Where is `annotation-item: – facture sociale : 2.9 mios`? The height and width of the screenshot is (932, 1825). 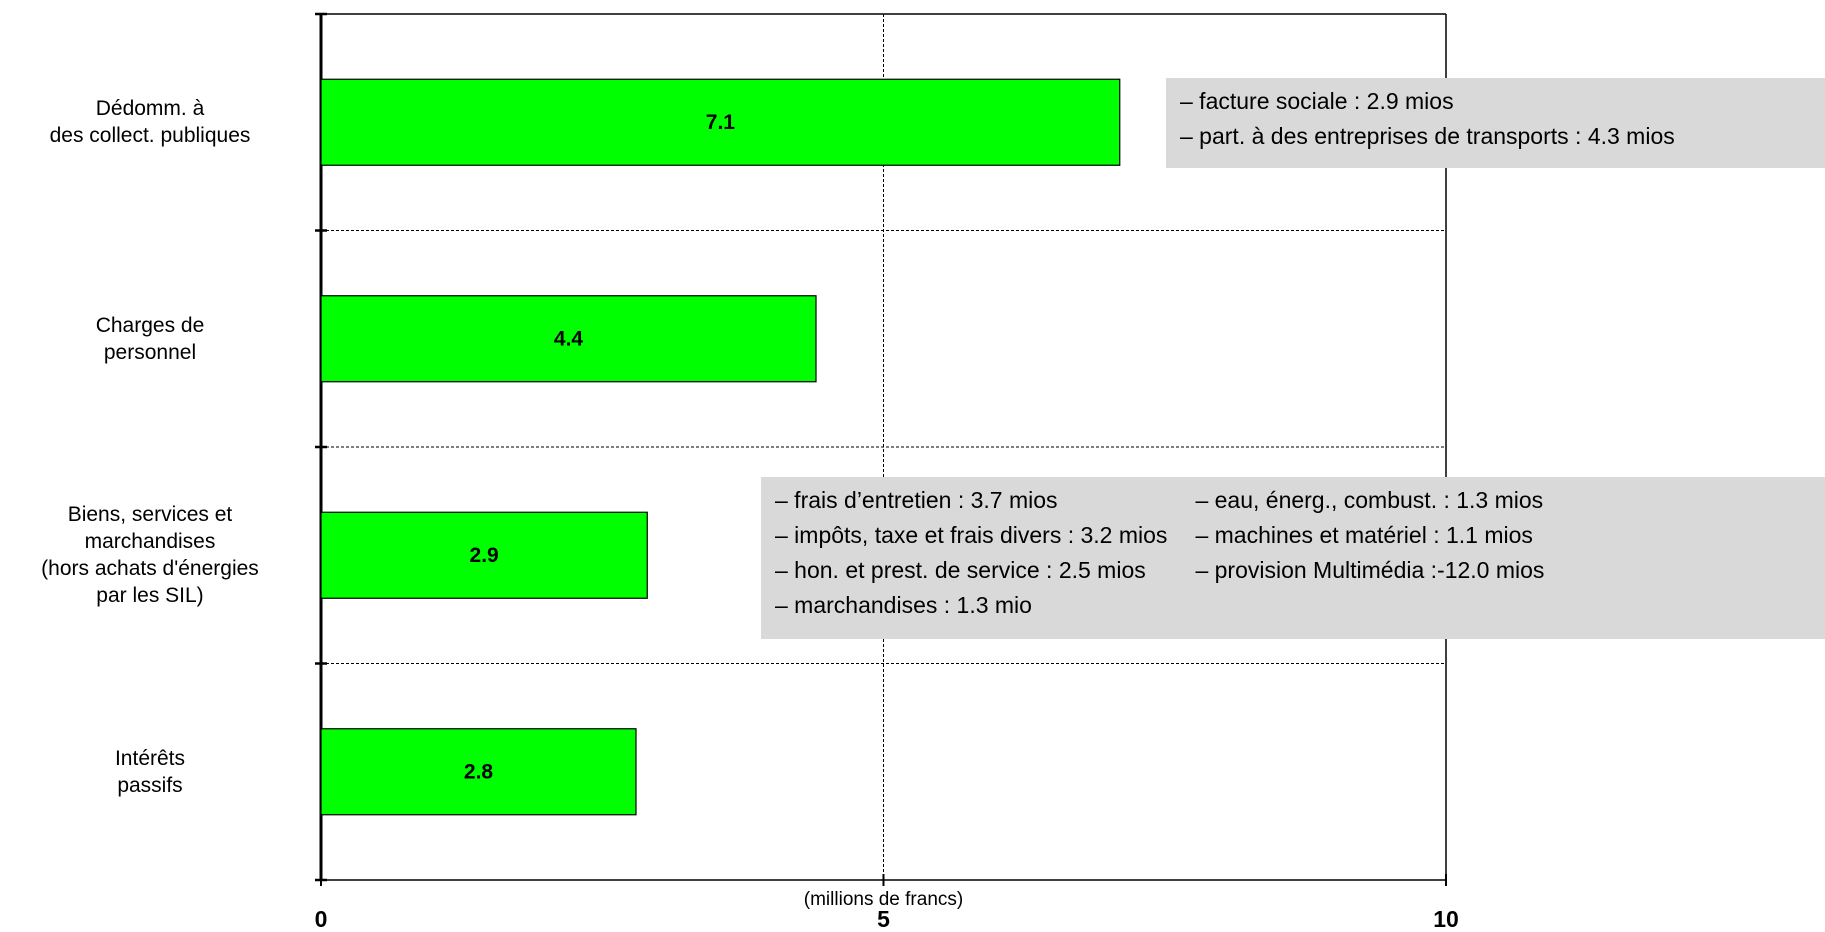 annotation-item: – facture sociale : 2.9 mios is located at coordinates (1317, 101).